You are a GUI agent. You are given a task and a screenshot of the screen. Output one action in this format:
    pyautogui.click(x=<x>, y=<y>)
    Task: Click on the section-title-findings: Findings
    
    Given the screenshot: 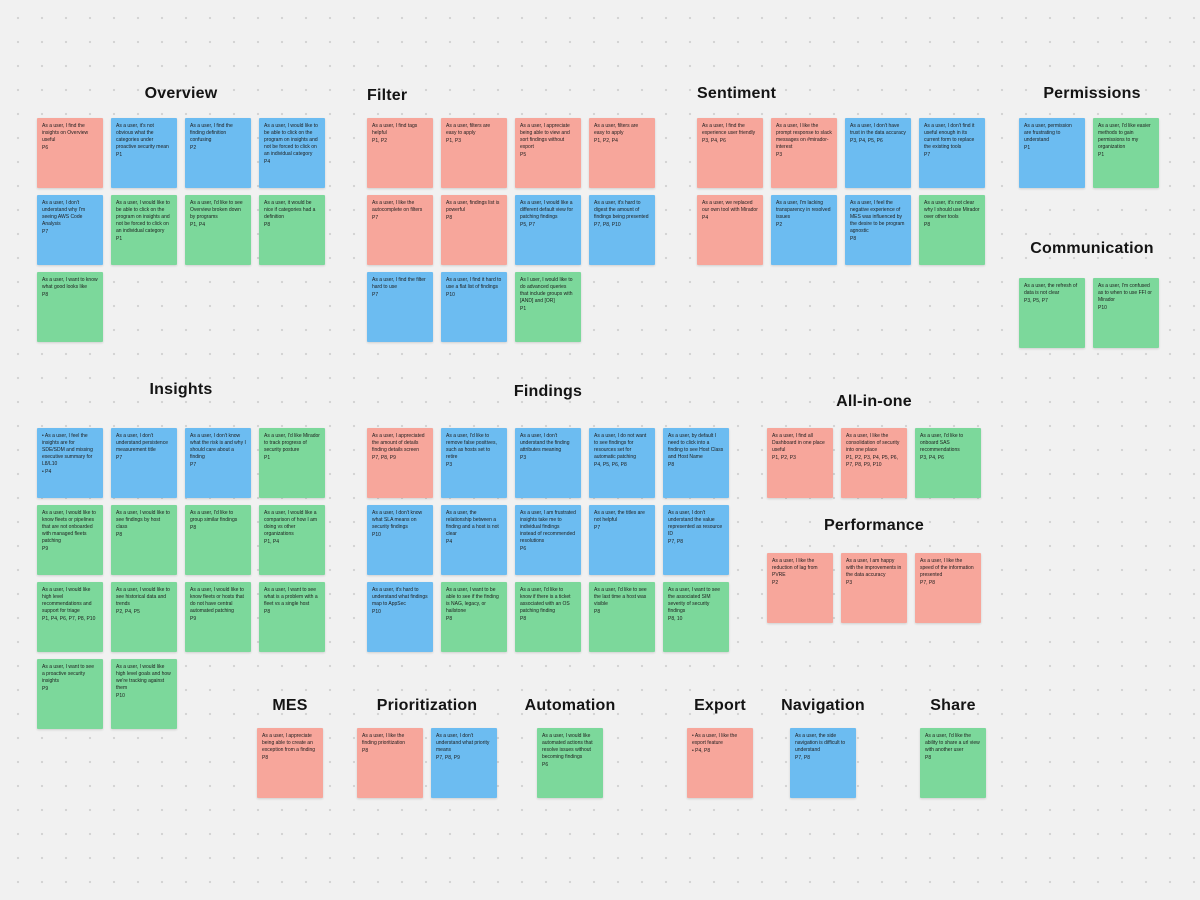 What is the action you would take?
    pyautogui.click(x=548, y=392)
    